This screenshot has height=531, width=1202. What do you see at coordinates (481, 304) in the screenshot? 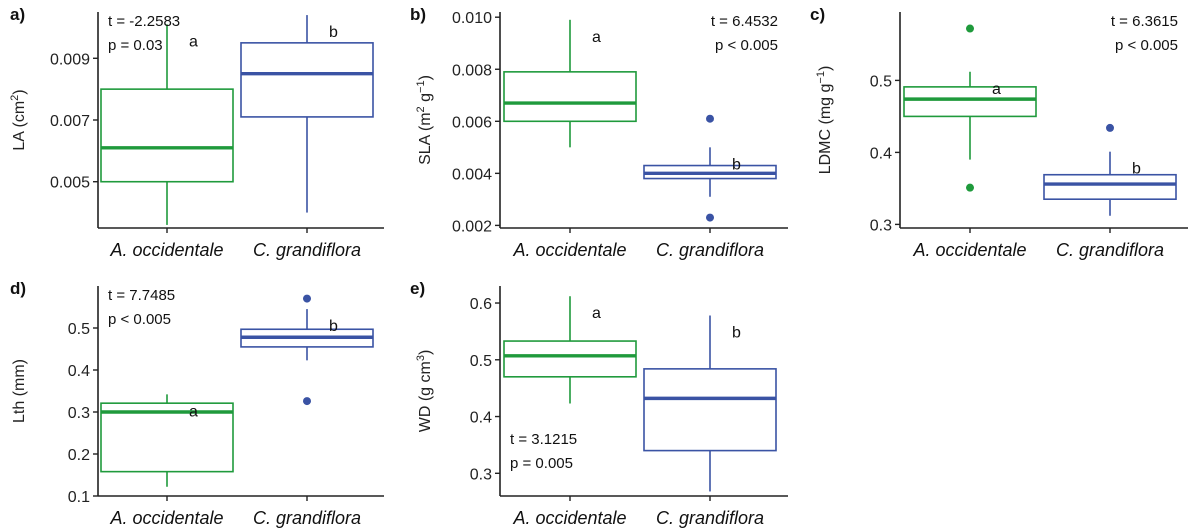
I see `y-tick-label: 0.6` at bounding box center [481, 304].